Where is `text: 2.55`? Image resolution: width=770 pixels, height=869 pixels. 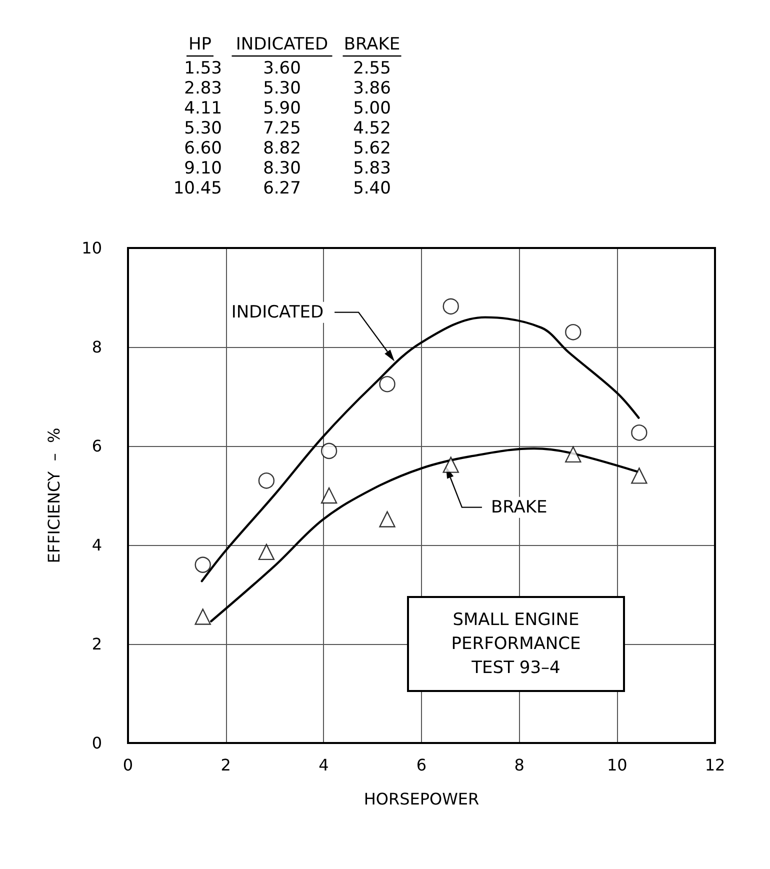 text: 2.55 is located at coordinates (372, 68).